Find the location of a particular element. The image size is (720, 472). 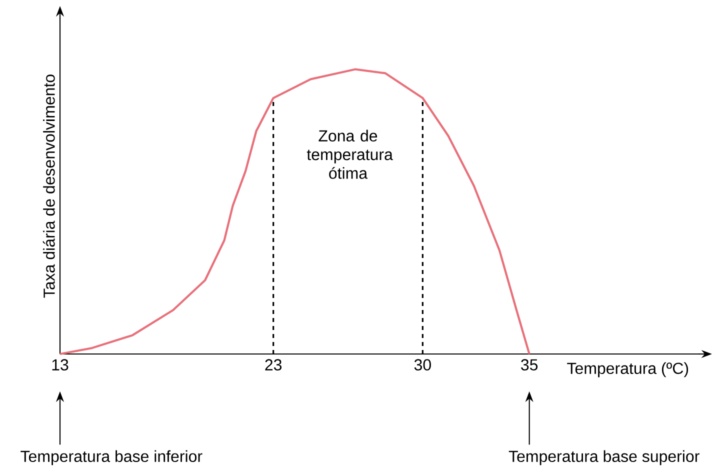

annotation: Zona de temperatura ótima is located at coordinates (349, 154).